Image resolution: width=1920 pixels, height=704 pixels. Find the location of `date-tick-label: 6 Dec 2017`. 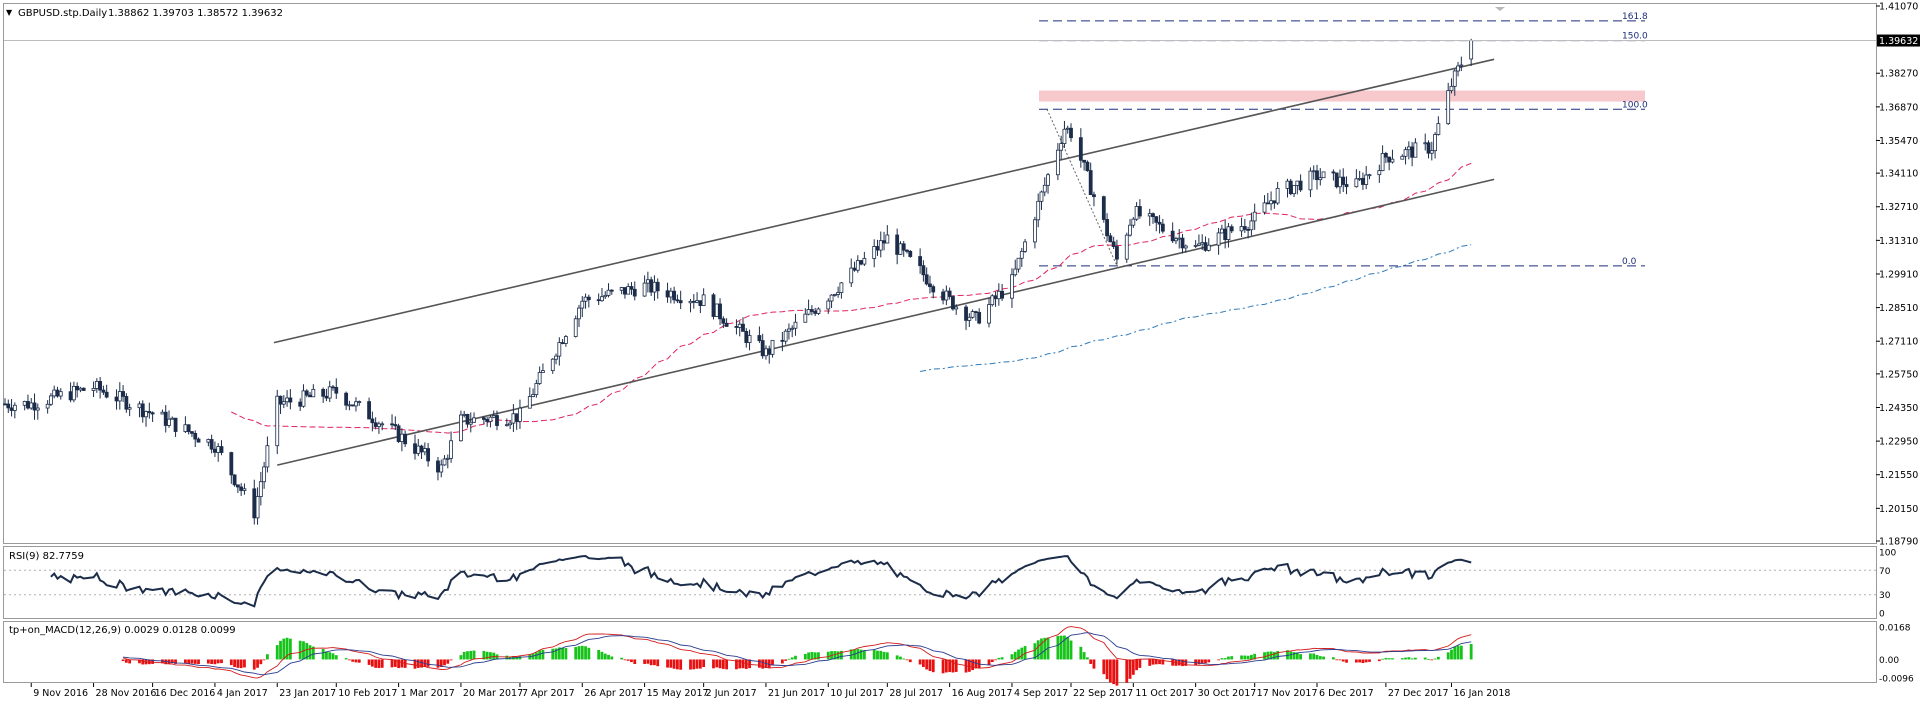

date-tick-label: 6 Dec 2017 is located at coordinates (1346, 693).